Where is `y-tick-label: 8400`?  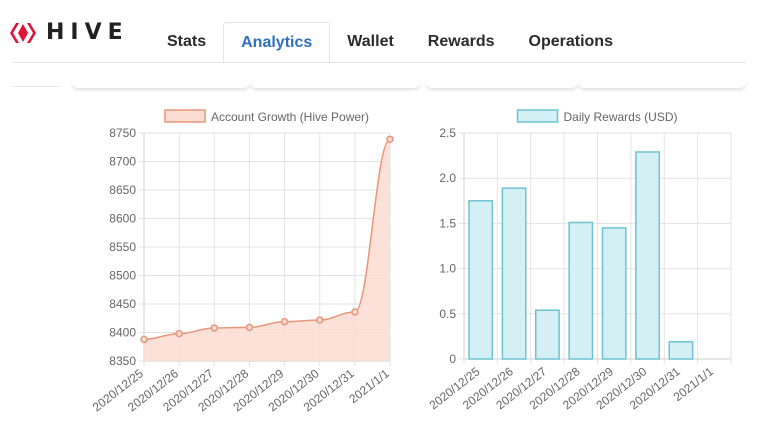 y-tick-label: 8400 is located at coordinates (122, 333).